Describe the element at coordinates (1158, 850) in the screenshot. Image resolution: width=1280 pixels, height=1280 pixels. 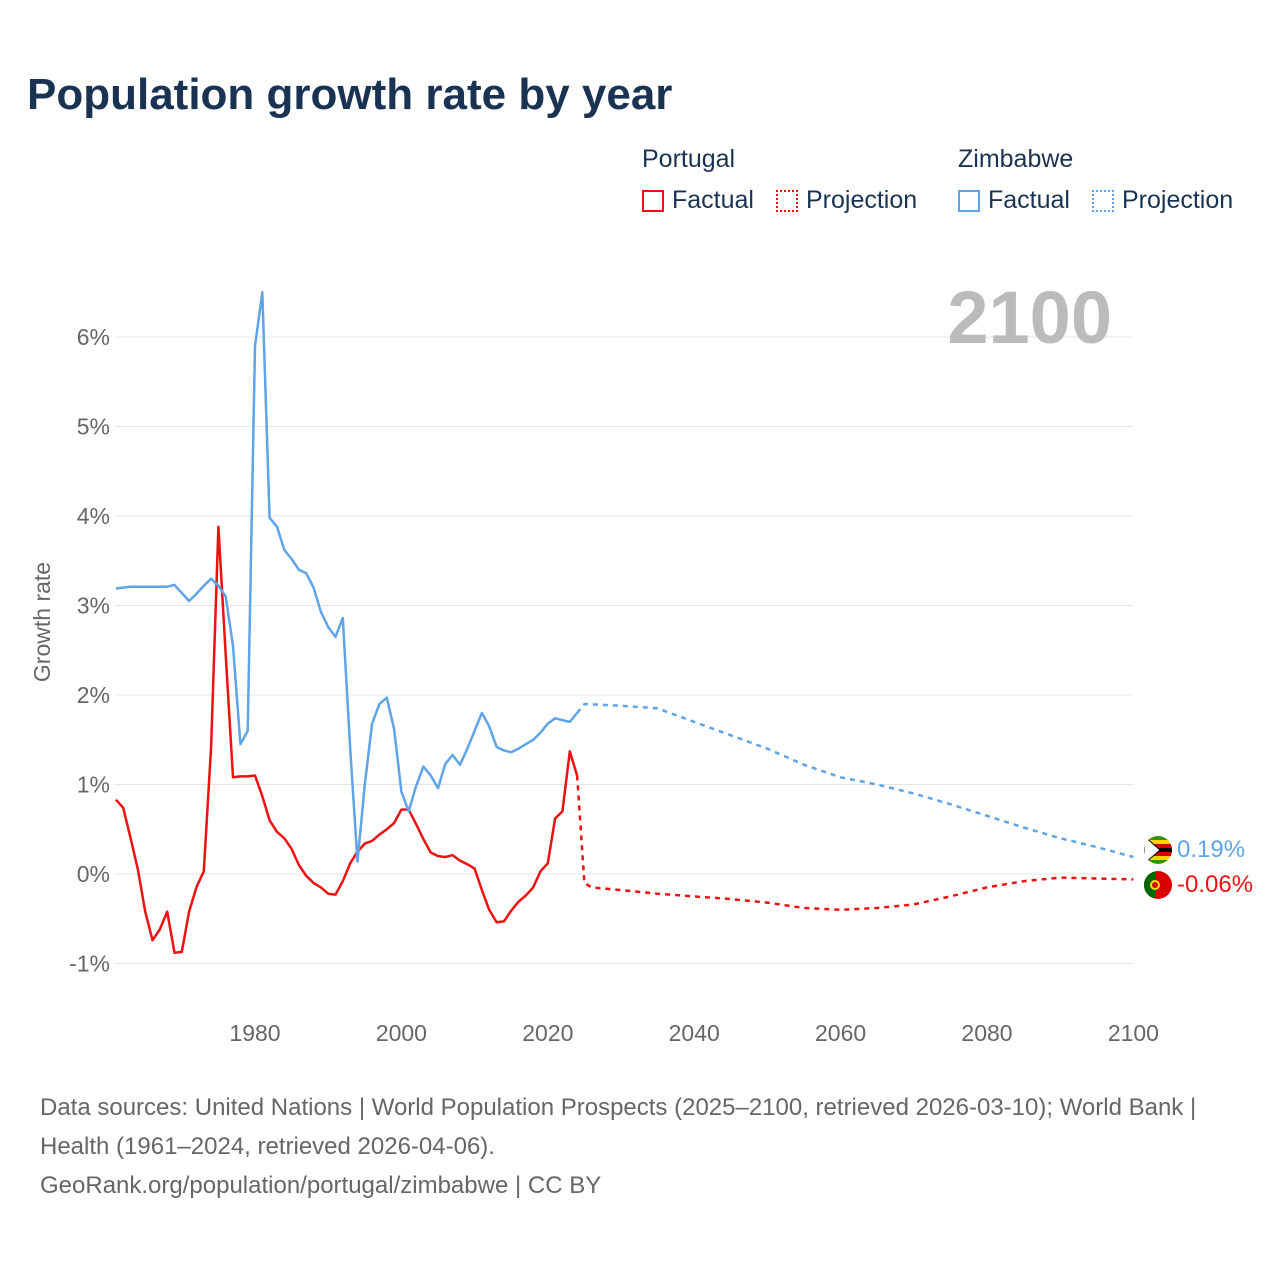
I see `zimbabwe-flag-icon` at that location.